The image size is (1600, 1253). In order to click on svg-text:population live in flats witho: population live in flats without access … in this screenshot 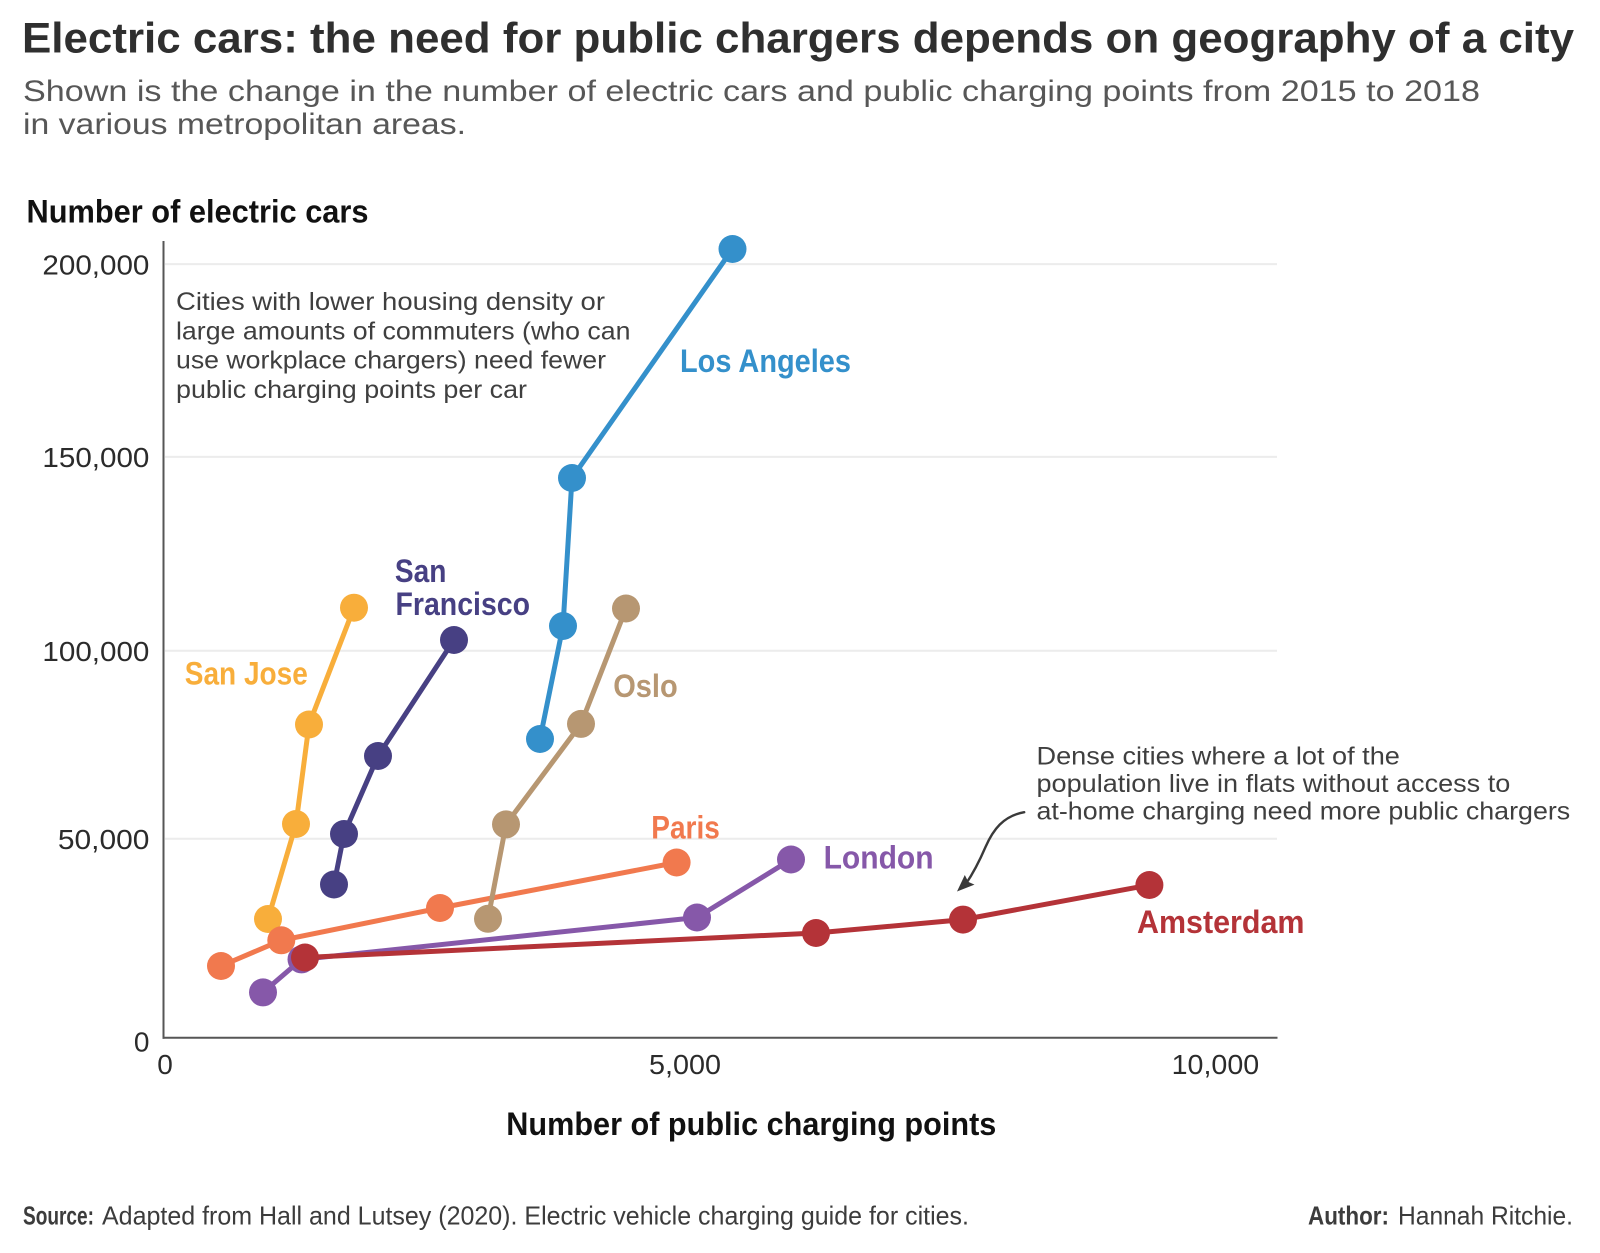, I will do `click(1274, 784)`.